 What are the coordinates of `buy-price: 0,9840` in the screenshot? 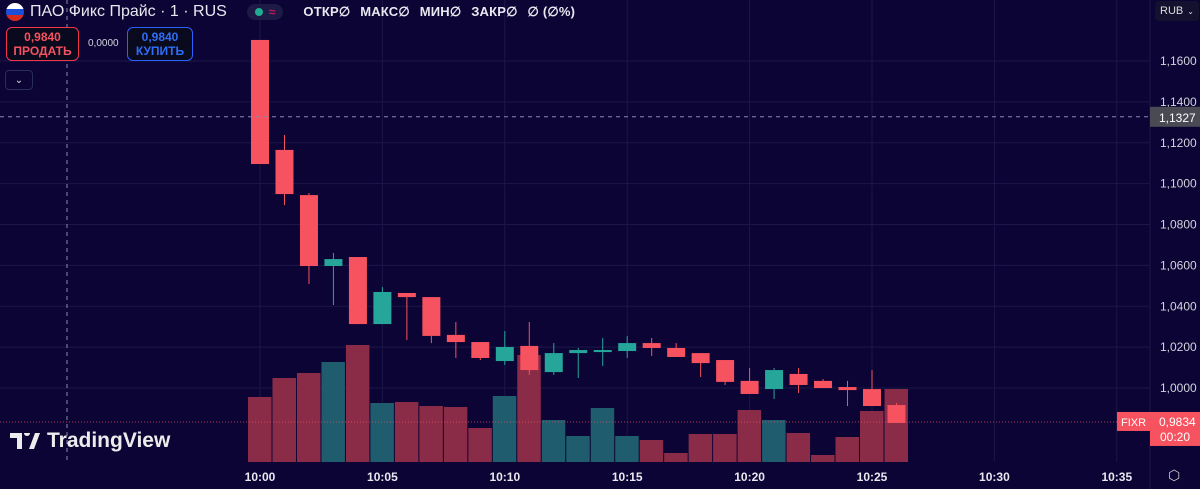 It's located at (160, 37).